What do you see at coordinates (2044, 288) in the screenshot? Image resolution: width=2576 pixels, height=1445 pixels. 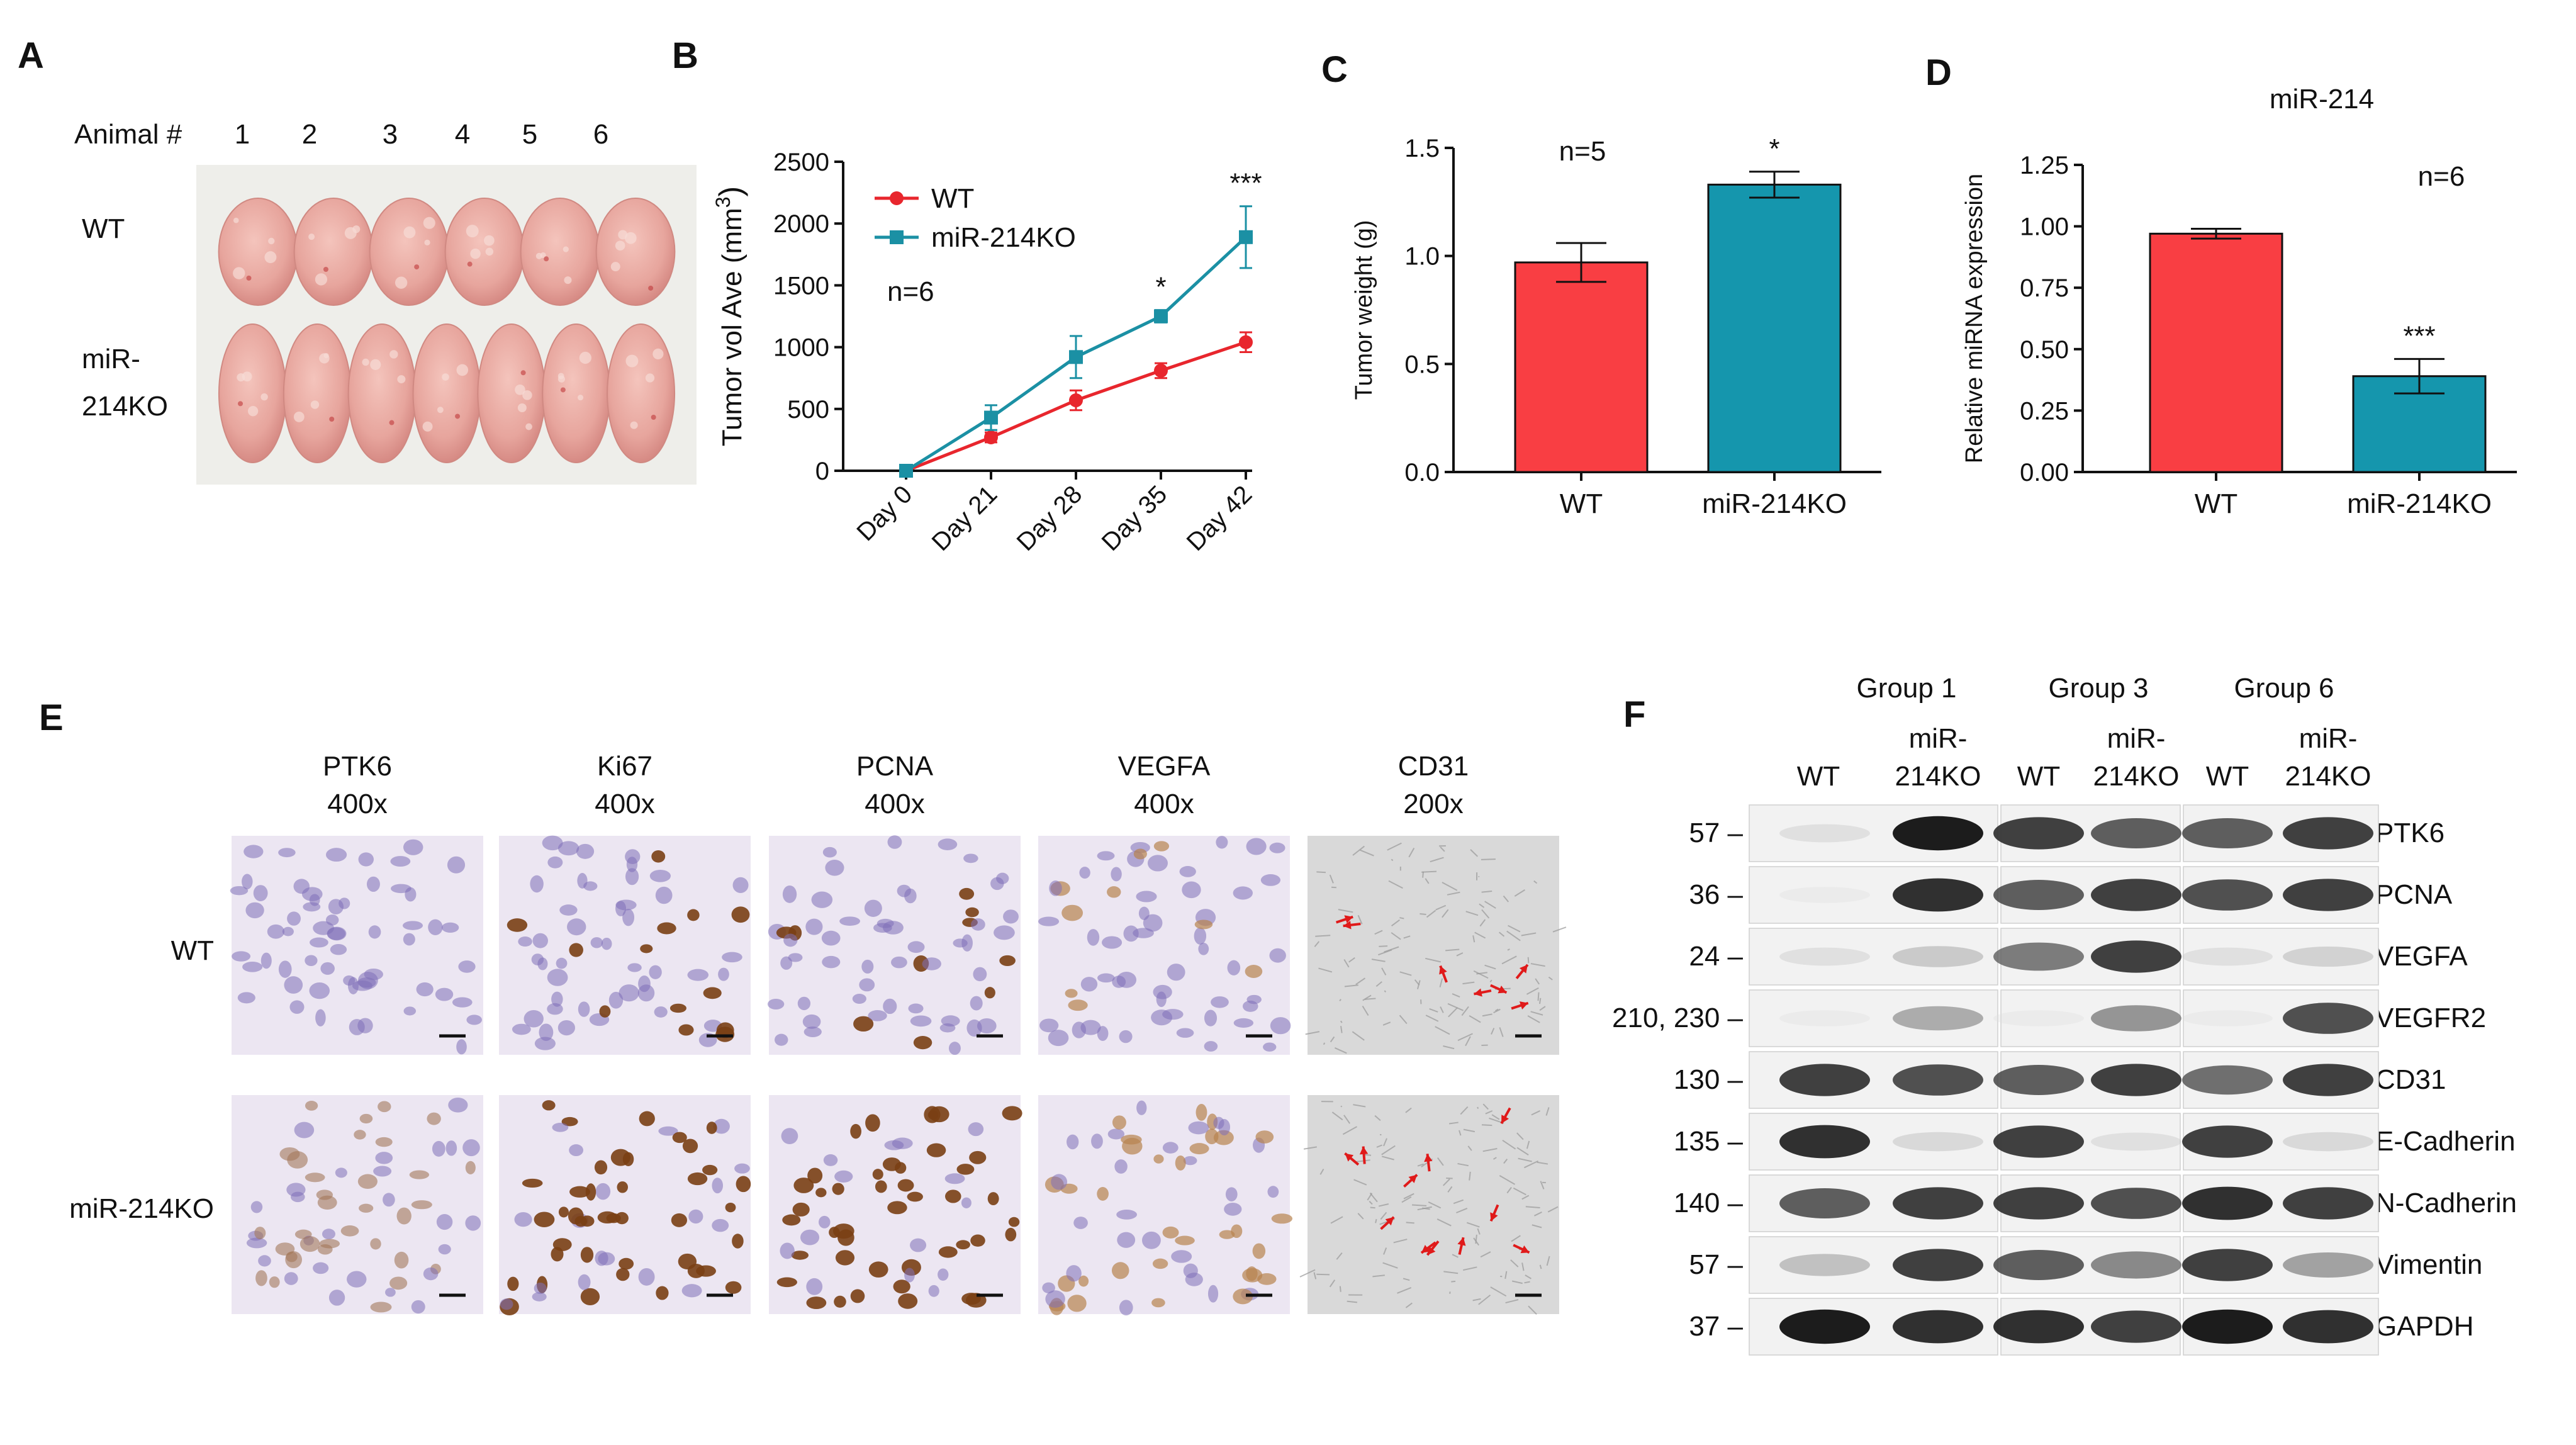 I see `y-tick-label: 0.75` at bounding box center [2044, 288].